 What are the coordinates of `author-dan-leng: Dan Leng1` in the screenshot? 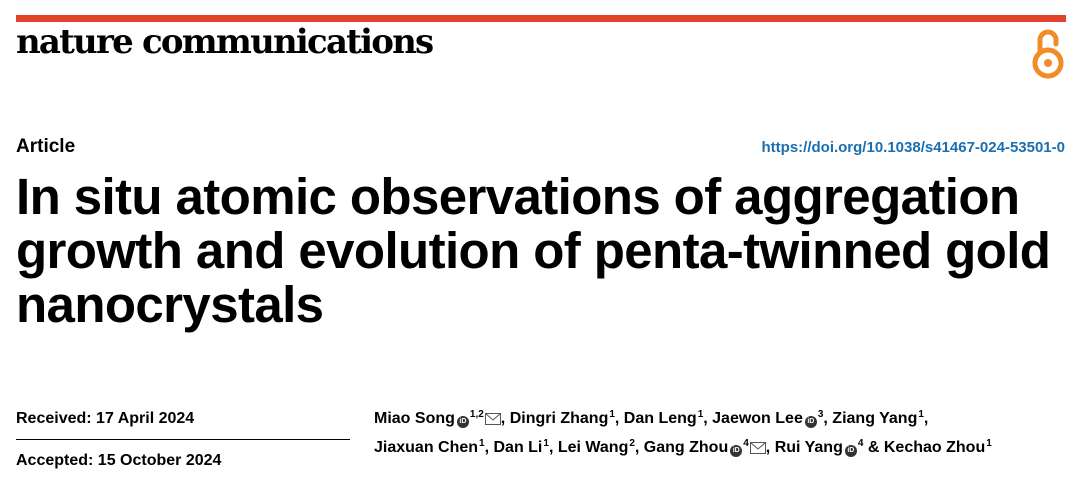 It's located at (663, 418).